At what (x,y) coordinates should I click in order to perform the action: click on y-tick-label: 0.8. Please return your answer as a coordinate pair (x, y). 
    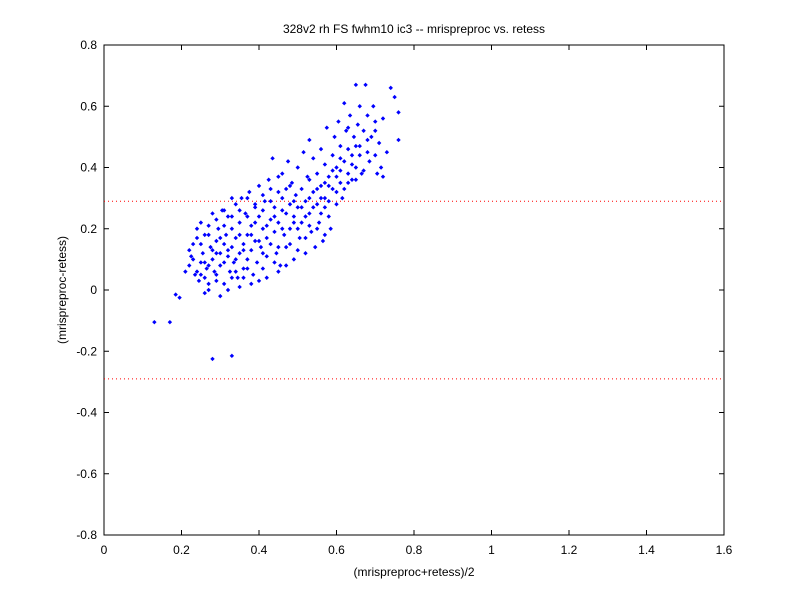
    Looking at the image, I should click on (88, 45).